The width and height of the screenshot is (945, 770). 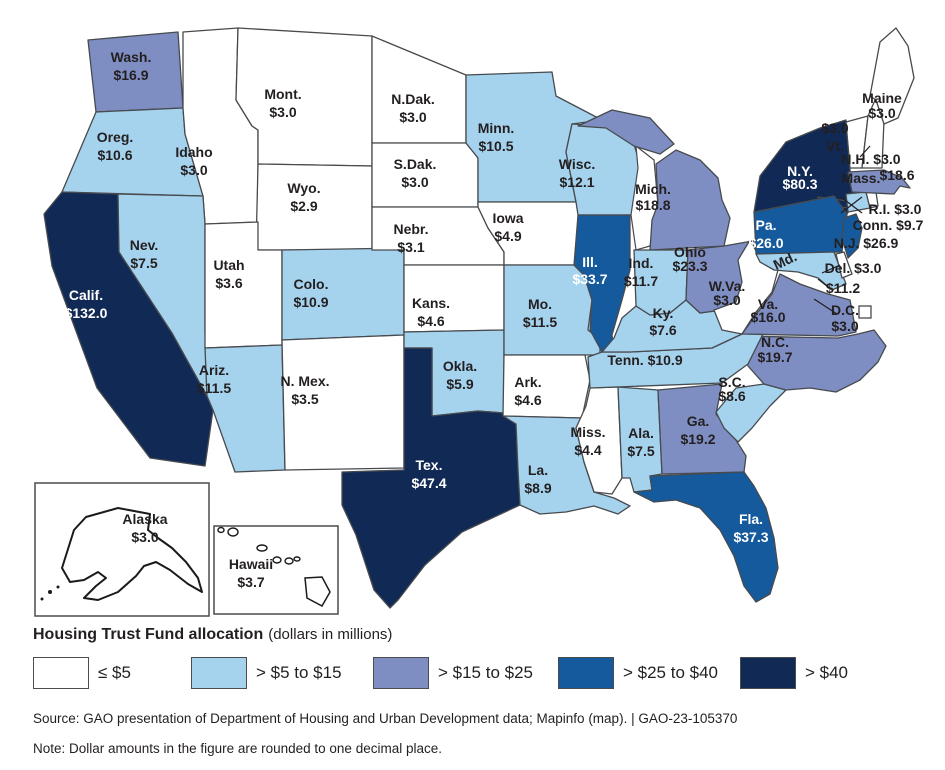 What do you see at coordinates (251, 564) in the screenshot?
I see `state-label-HI: Hawaii` at bounding box center [251, 564].